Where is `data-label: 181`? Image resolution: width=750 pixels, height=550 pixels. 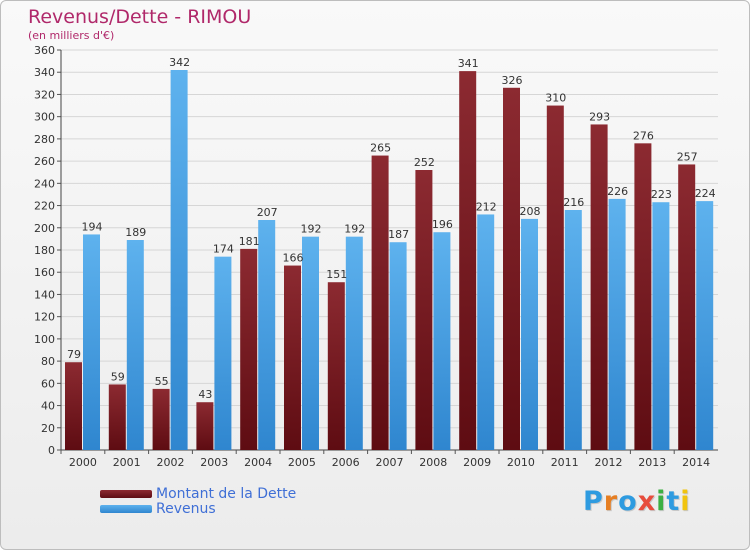
data-label: 181 is located at coordinates (249, 241).